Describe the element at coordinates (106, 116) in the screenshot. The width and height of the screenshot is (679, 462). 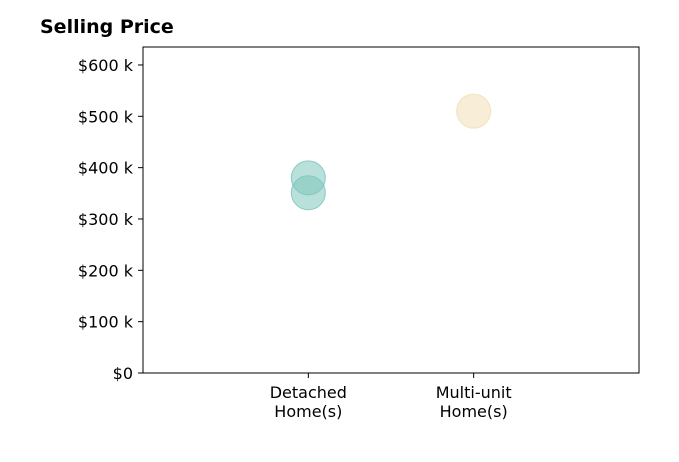
I see `y-tick-label: $500 k` at that location.